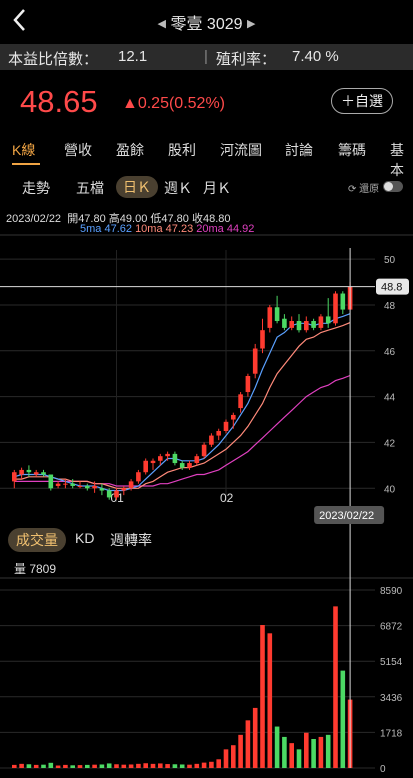 The height and width of the screenshot is (778, 413). What do you see at coordinates (179, 229) in the screenshot?
I see `ma10-value: 47.23` at bounding box center [179, 229].